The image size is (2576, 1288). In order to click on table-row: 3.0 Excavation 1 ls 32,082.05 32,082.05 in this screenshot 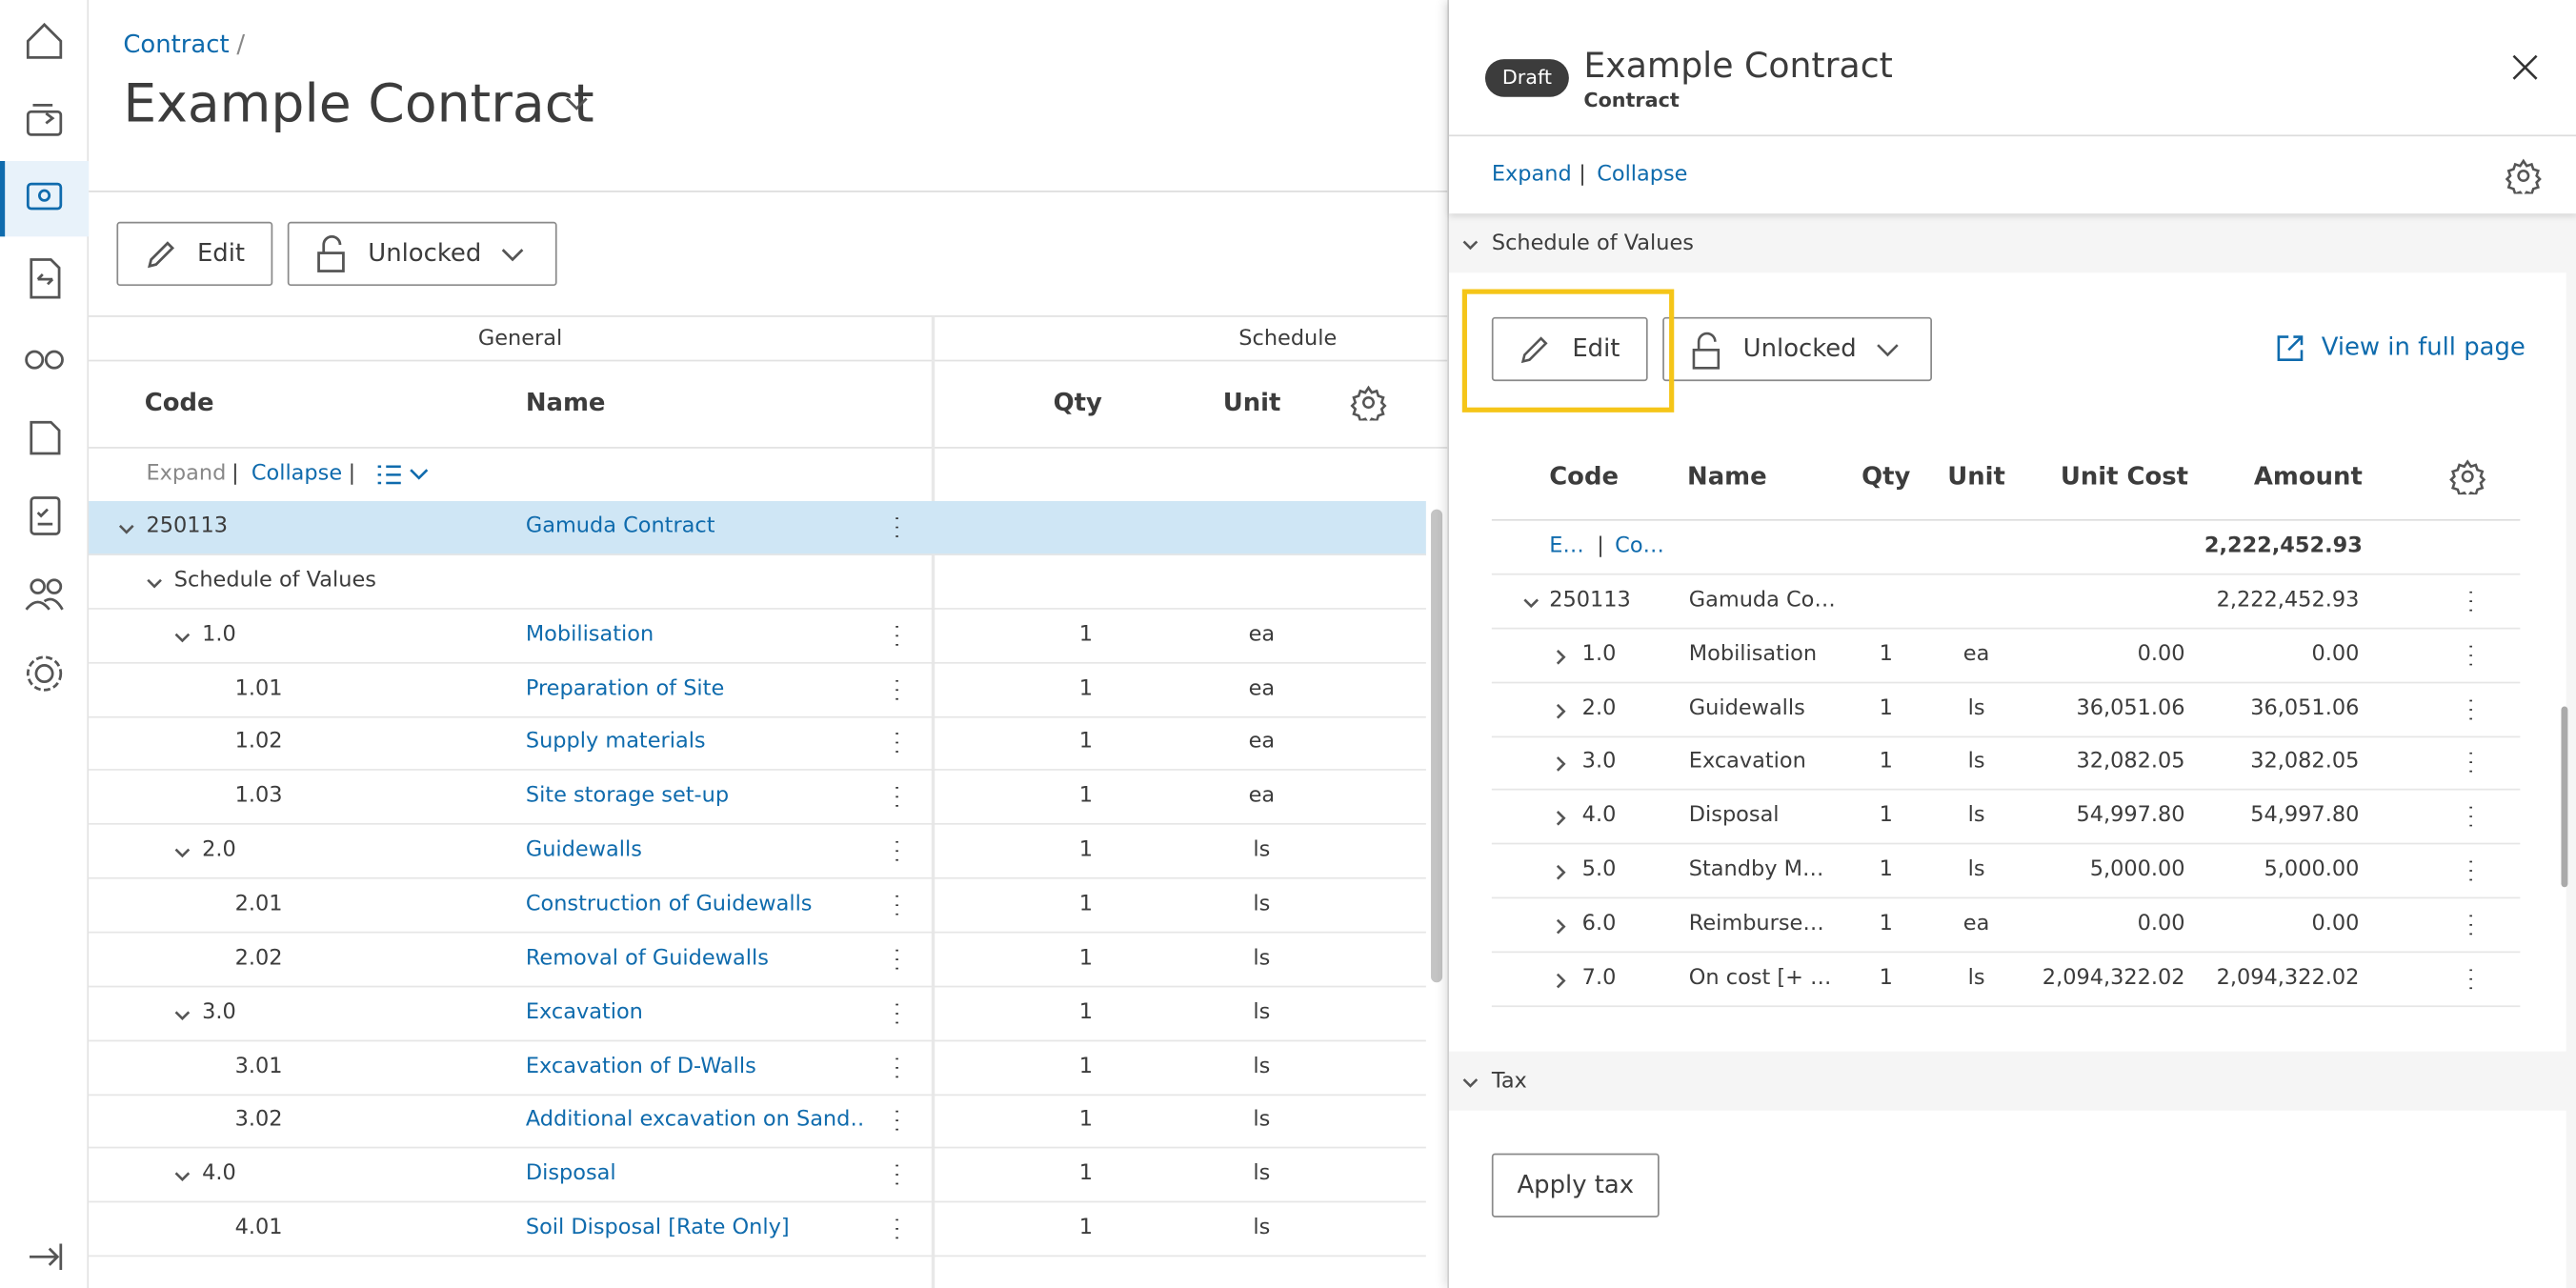, I will do `click(2006, 764)`.